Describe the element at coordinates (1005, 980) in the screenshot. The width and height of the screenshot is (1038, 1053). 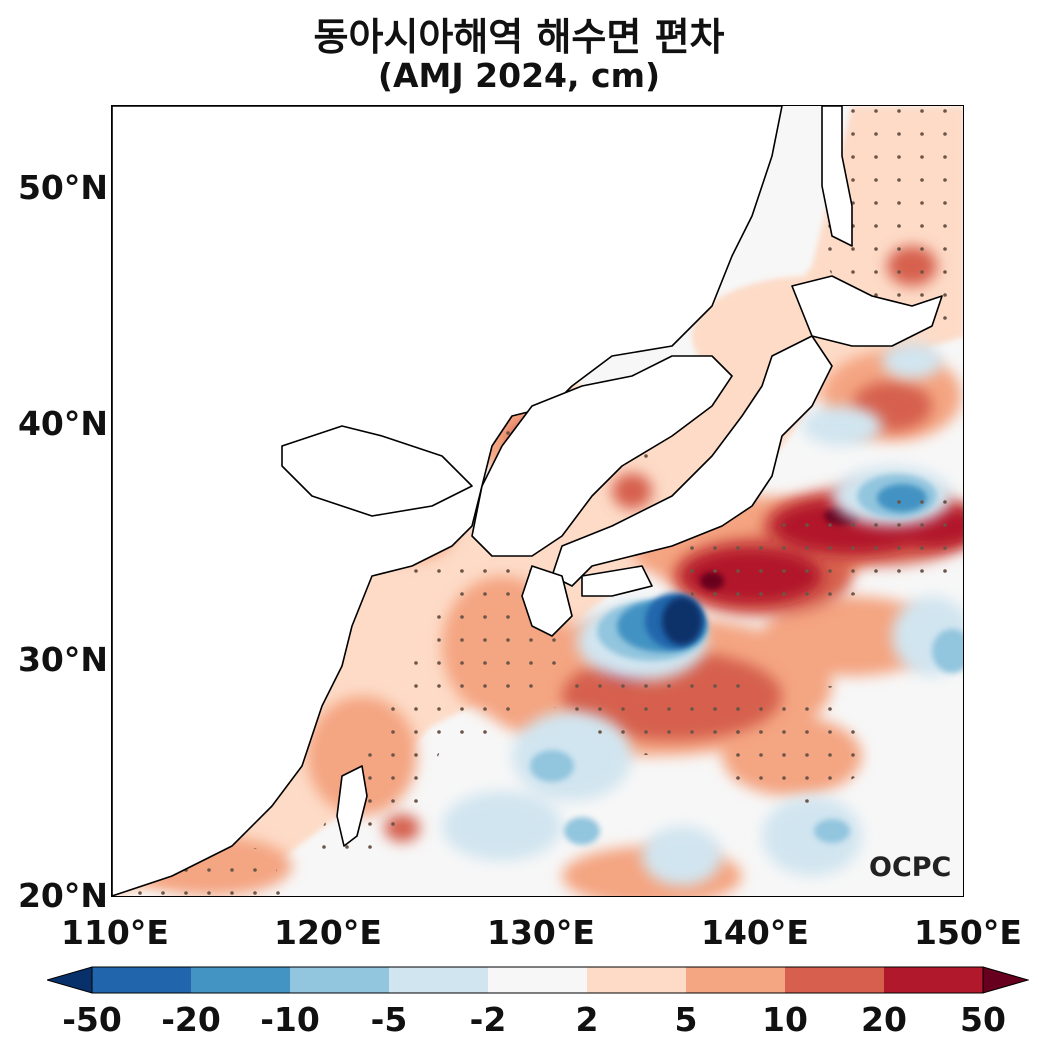
I see `colorbar-extend-max` at that location.